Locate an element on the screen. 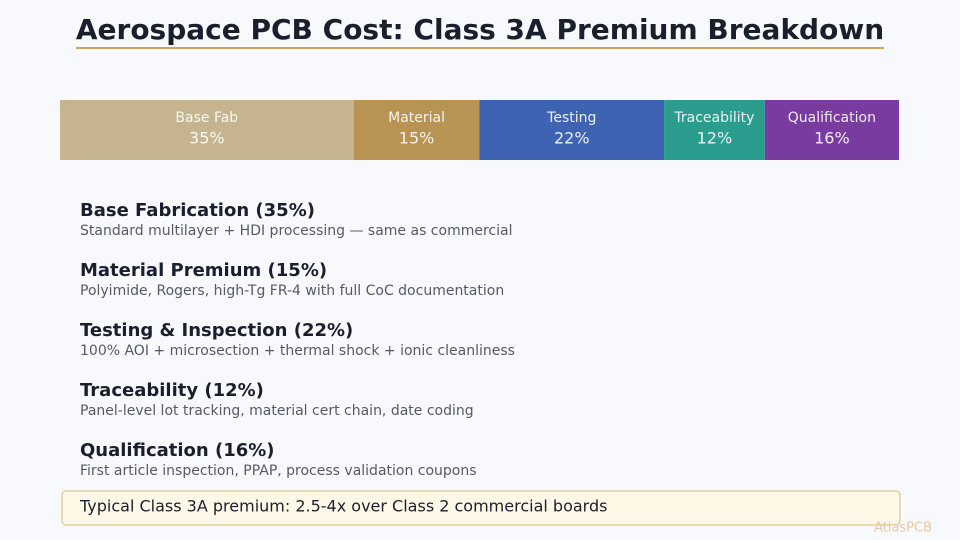 This screenshot has width=960, height=540. segment-name: Material is located at coordinates (416, 118).